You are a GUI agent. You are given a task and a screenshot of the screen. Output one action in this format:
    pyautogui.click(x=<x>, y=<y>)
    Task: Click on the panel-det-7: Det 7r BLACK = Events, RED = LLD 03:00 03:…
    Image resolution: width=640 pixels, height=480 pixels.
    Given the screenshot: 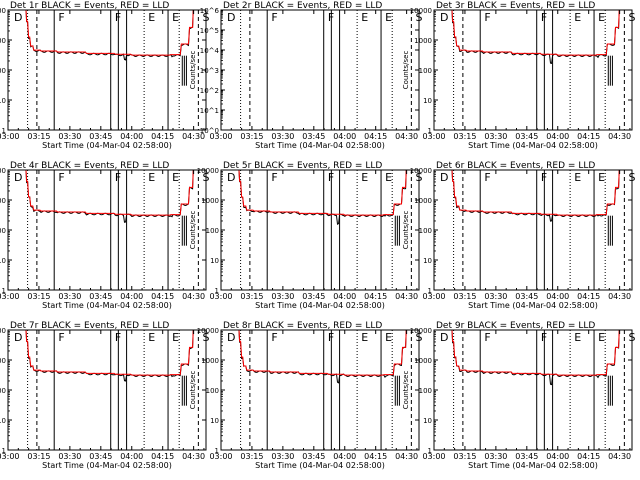 What is the action you would take?
    pyautogui.click(x=104, y=395)
    